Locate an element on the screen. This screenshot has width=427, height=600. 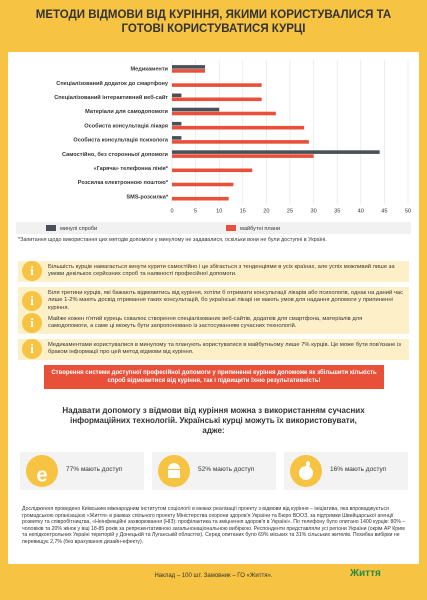
access-text: 16% мають доступ is located at coordinates (358, 469).